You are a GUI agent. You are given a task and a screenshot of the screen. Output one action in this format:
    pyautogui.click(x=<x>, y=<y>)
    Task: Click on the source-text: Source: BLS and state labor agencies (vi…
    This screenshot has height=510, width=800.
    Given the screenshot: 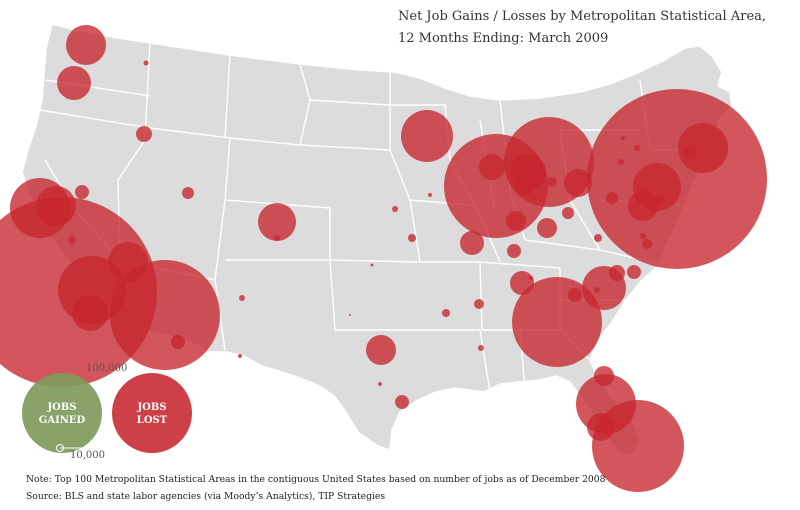 What is the action you would take?
    pyautogui.click(x=206, y=496)
    